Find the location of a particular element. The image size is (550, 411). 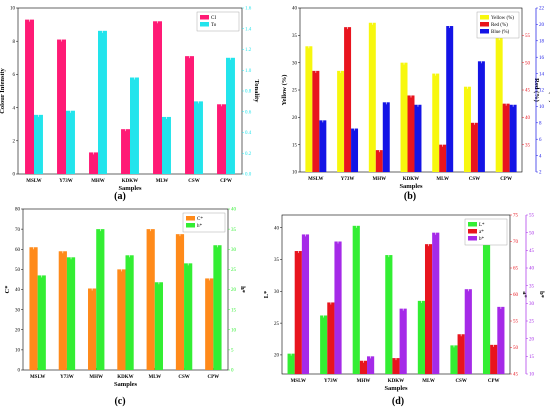

y-tick-label: 45 is located at coordinates (528, 91).